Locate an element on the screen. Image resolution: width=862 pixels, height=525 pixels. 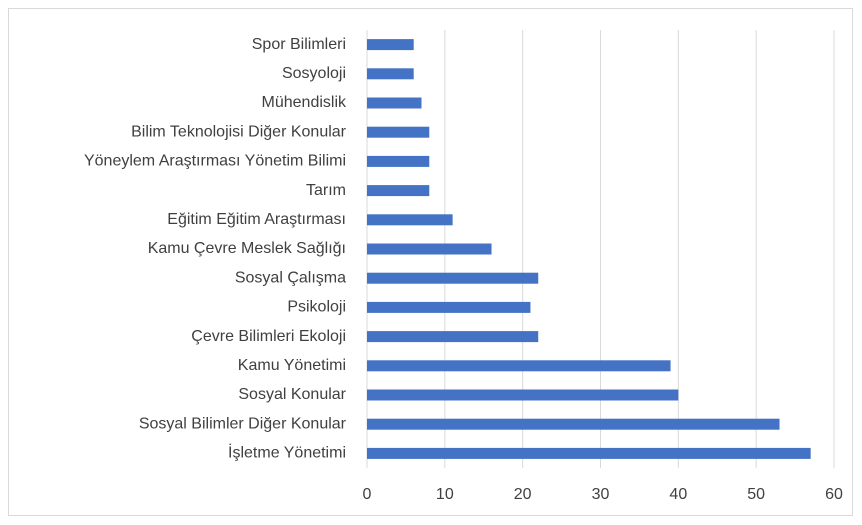
y-tick-label: İşletme Yönetimi is located at coordinates (287, 452).